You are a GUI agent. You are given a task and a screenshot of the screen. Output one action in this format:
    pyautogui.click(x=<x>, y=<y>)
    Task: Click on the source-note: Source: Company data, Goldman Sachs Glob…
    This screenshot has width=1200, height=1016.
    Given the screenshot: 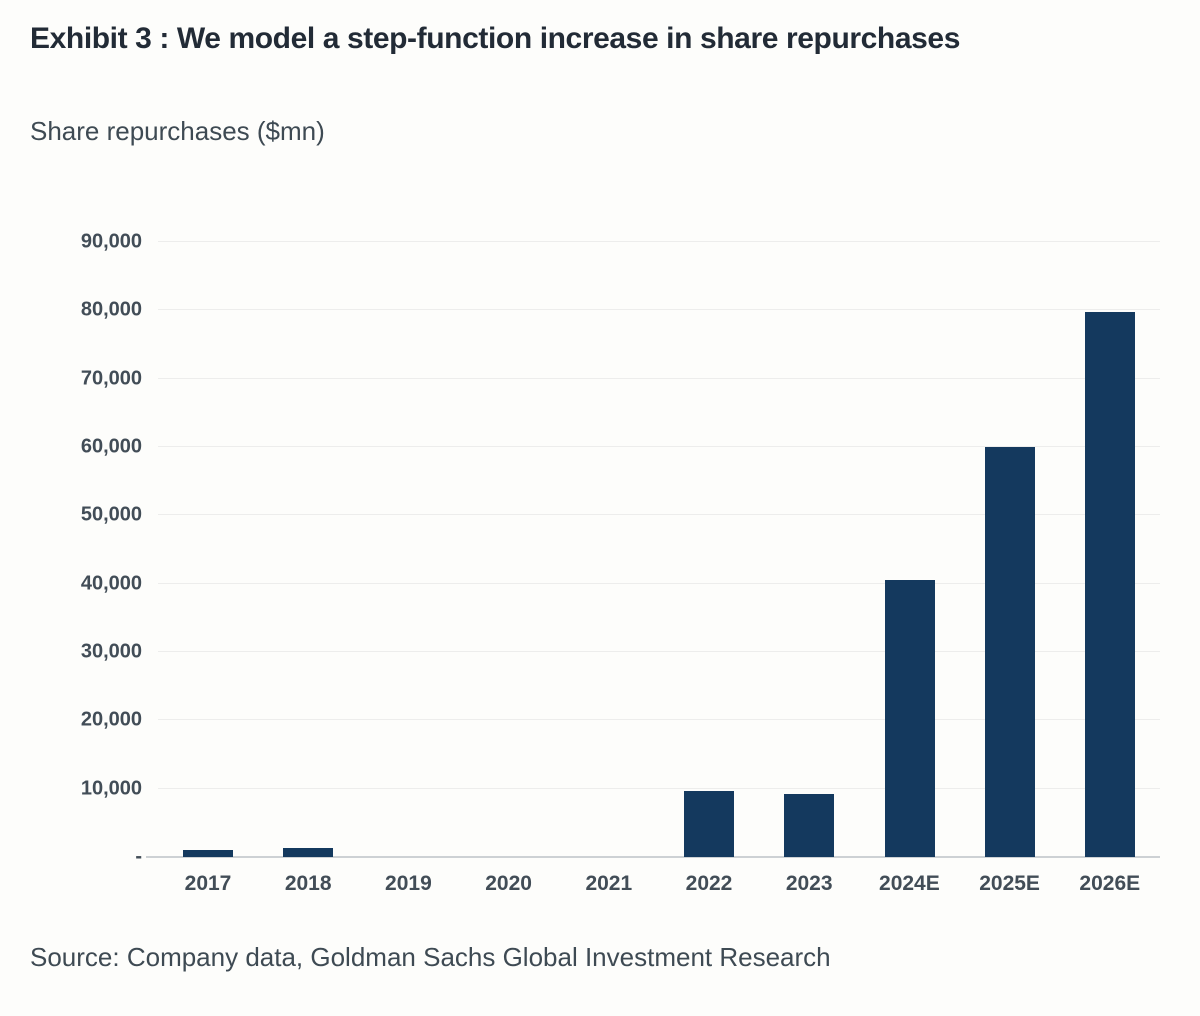 What is the action you would take?
    pyautogui.click(x=430, y=957)
    